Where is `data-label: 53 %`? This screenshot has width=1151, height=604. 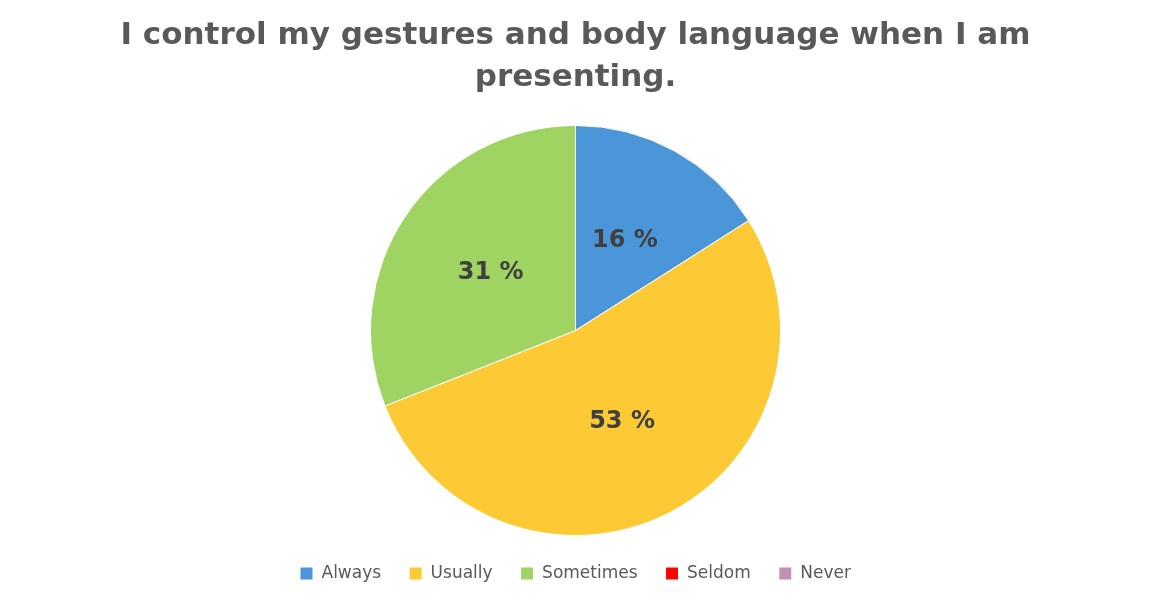
data-label: 53 % is located at coordinates (622, 420).